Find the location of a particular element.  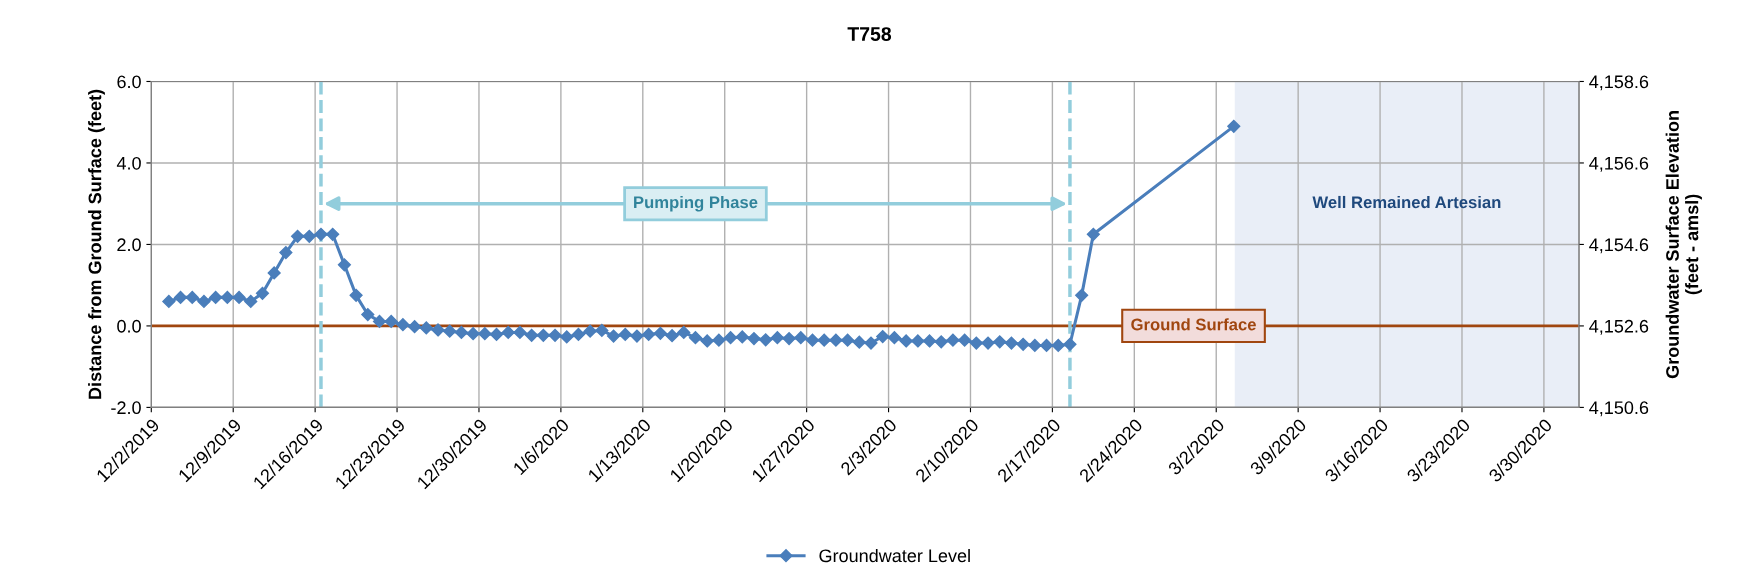

y-tick-label: -2.0 is located at coordinates (126, 408).